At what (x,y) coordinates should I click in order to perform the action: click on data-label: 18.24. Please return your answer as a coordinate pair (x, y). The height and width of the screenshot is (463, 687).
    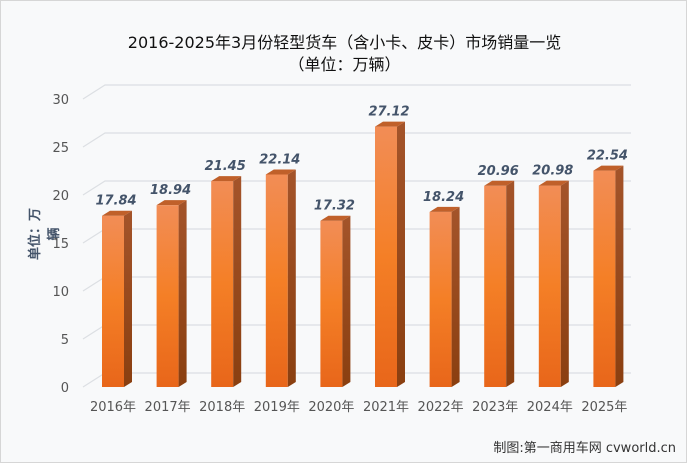
    Looking at the image, I should click on (443, 197).